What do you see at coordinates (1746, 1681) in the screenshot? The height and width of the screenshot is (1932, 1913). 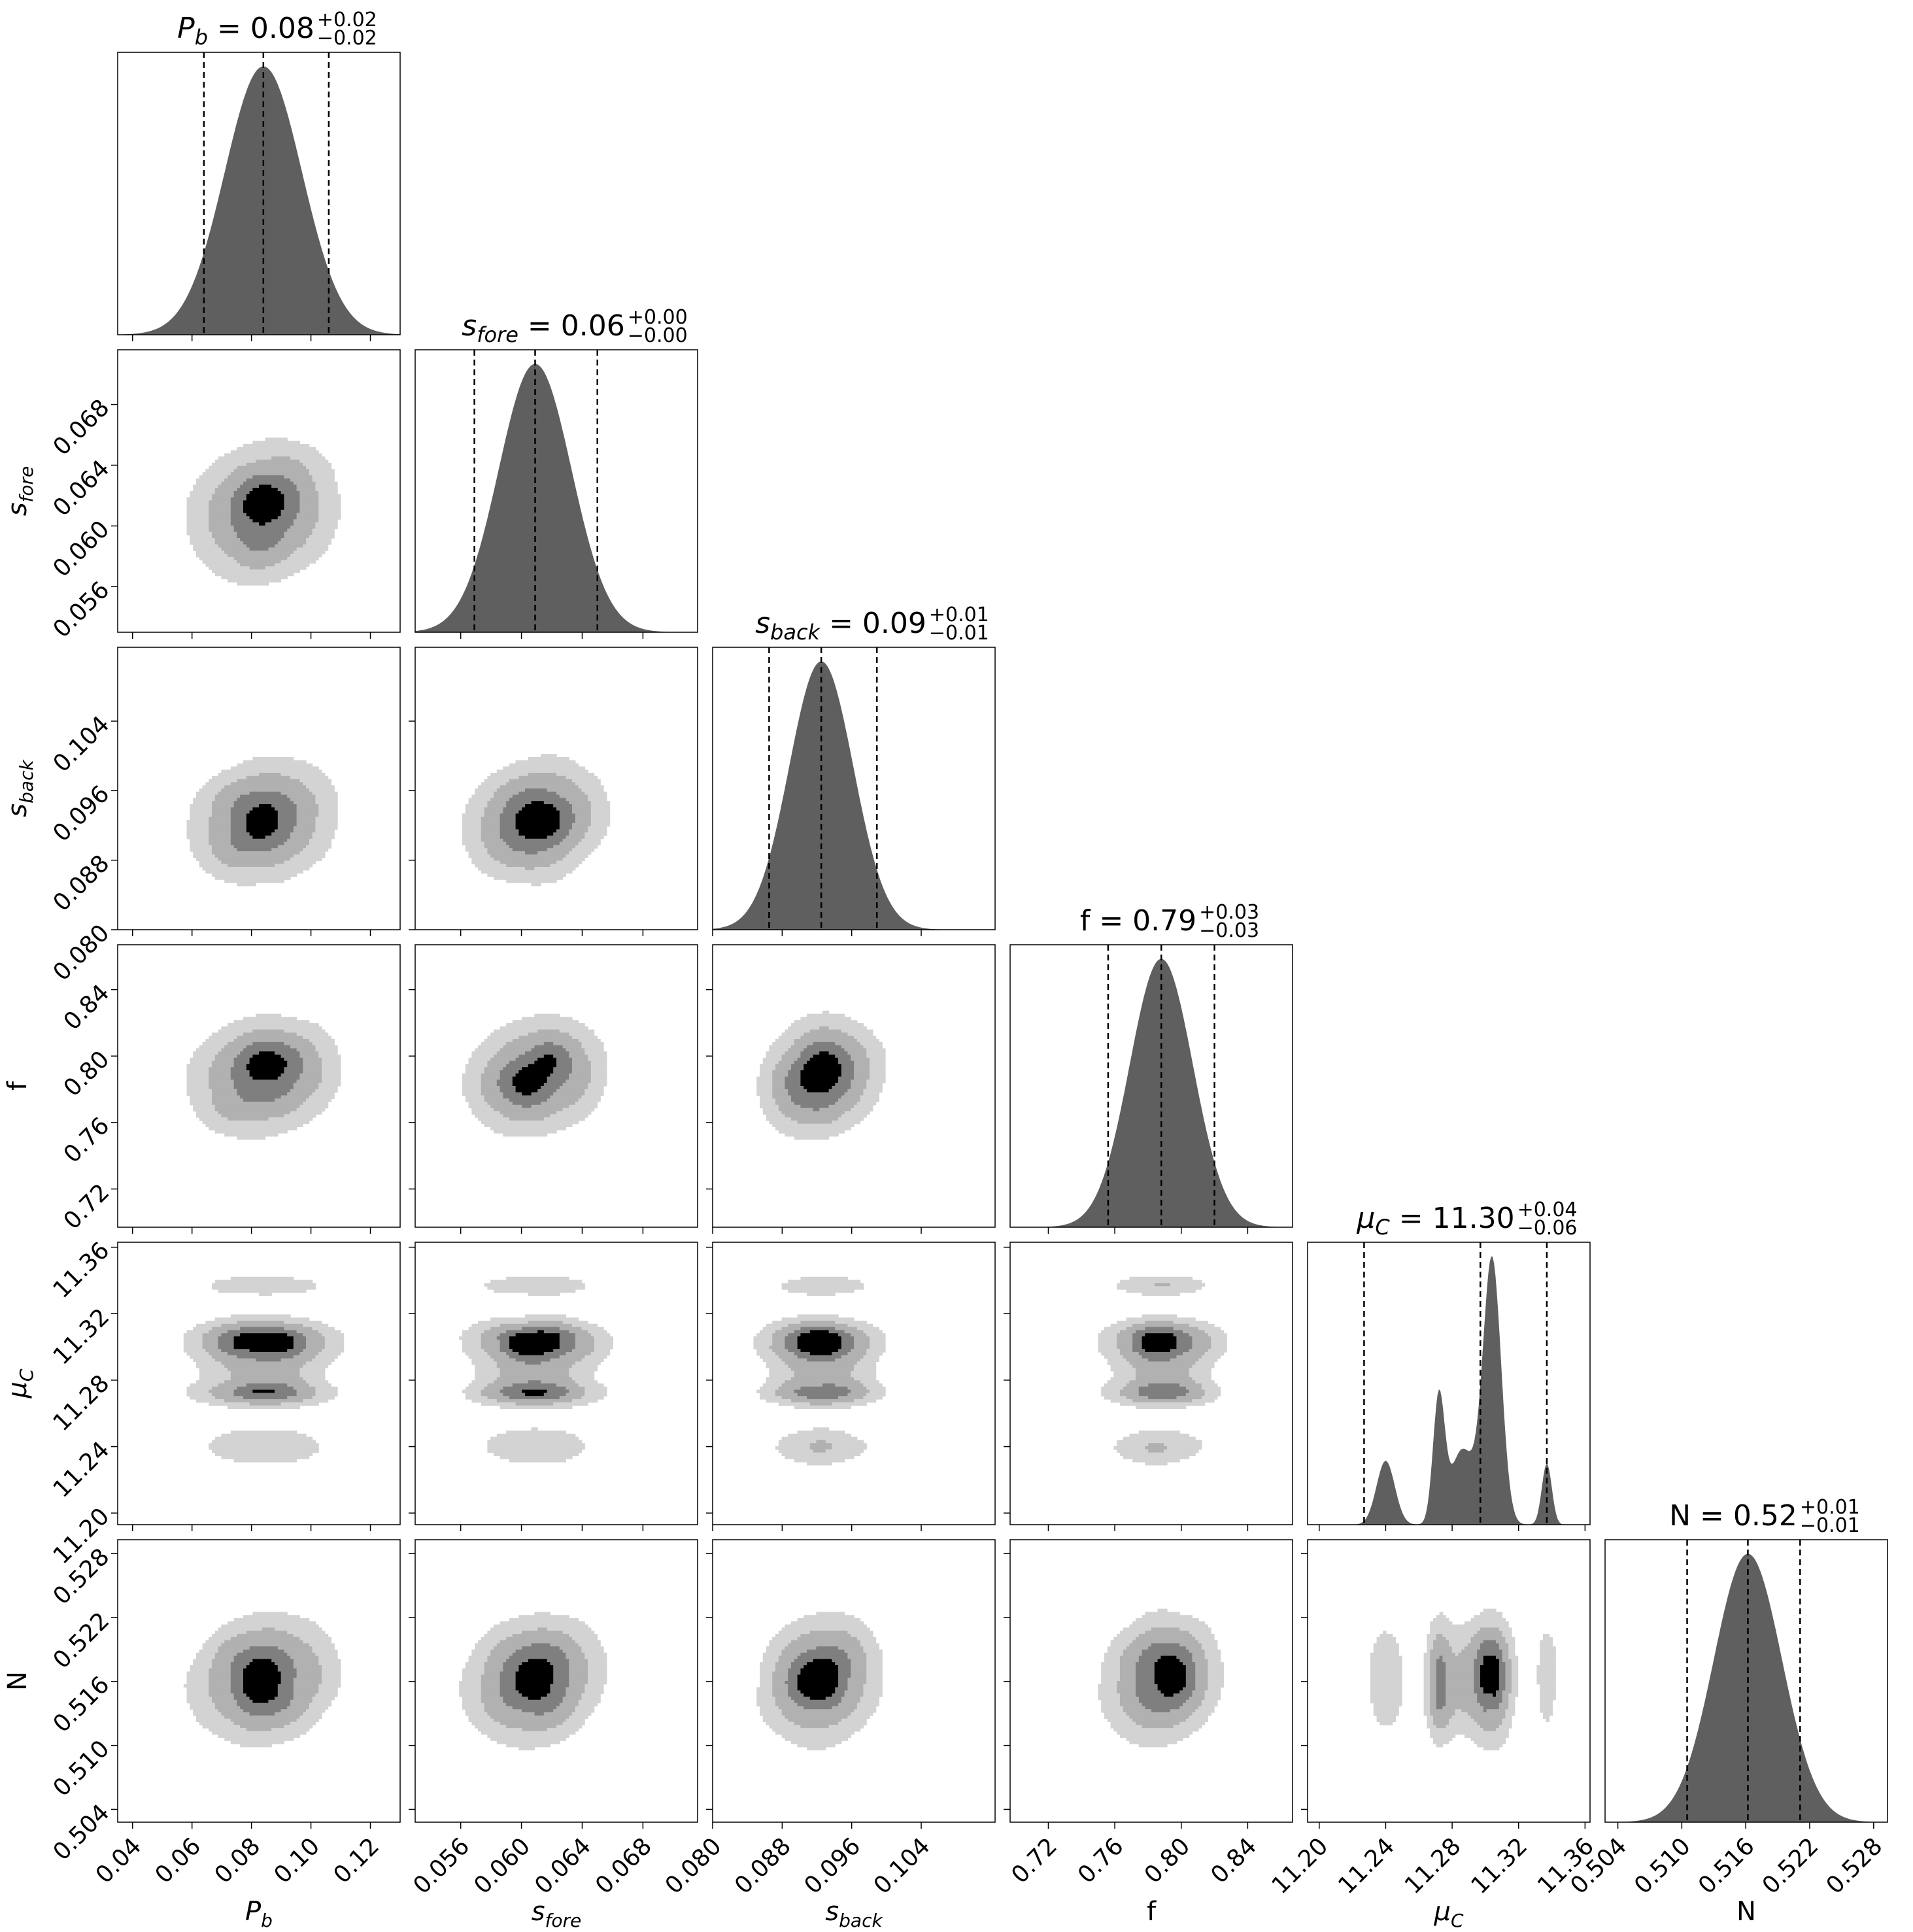 I see `panel-N-N` at bounding box center [1746, 1681].